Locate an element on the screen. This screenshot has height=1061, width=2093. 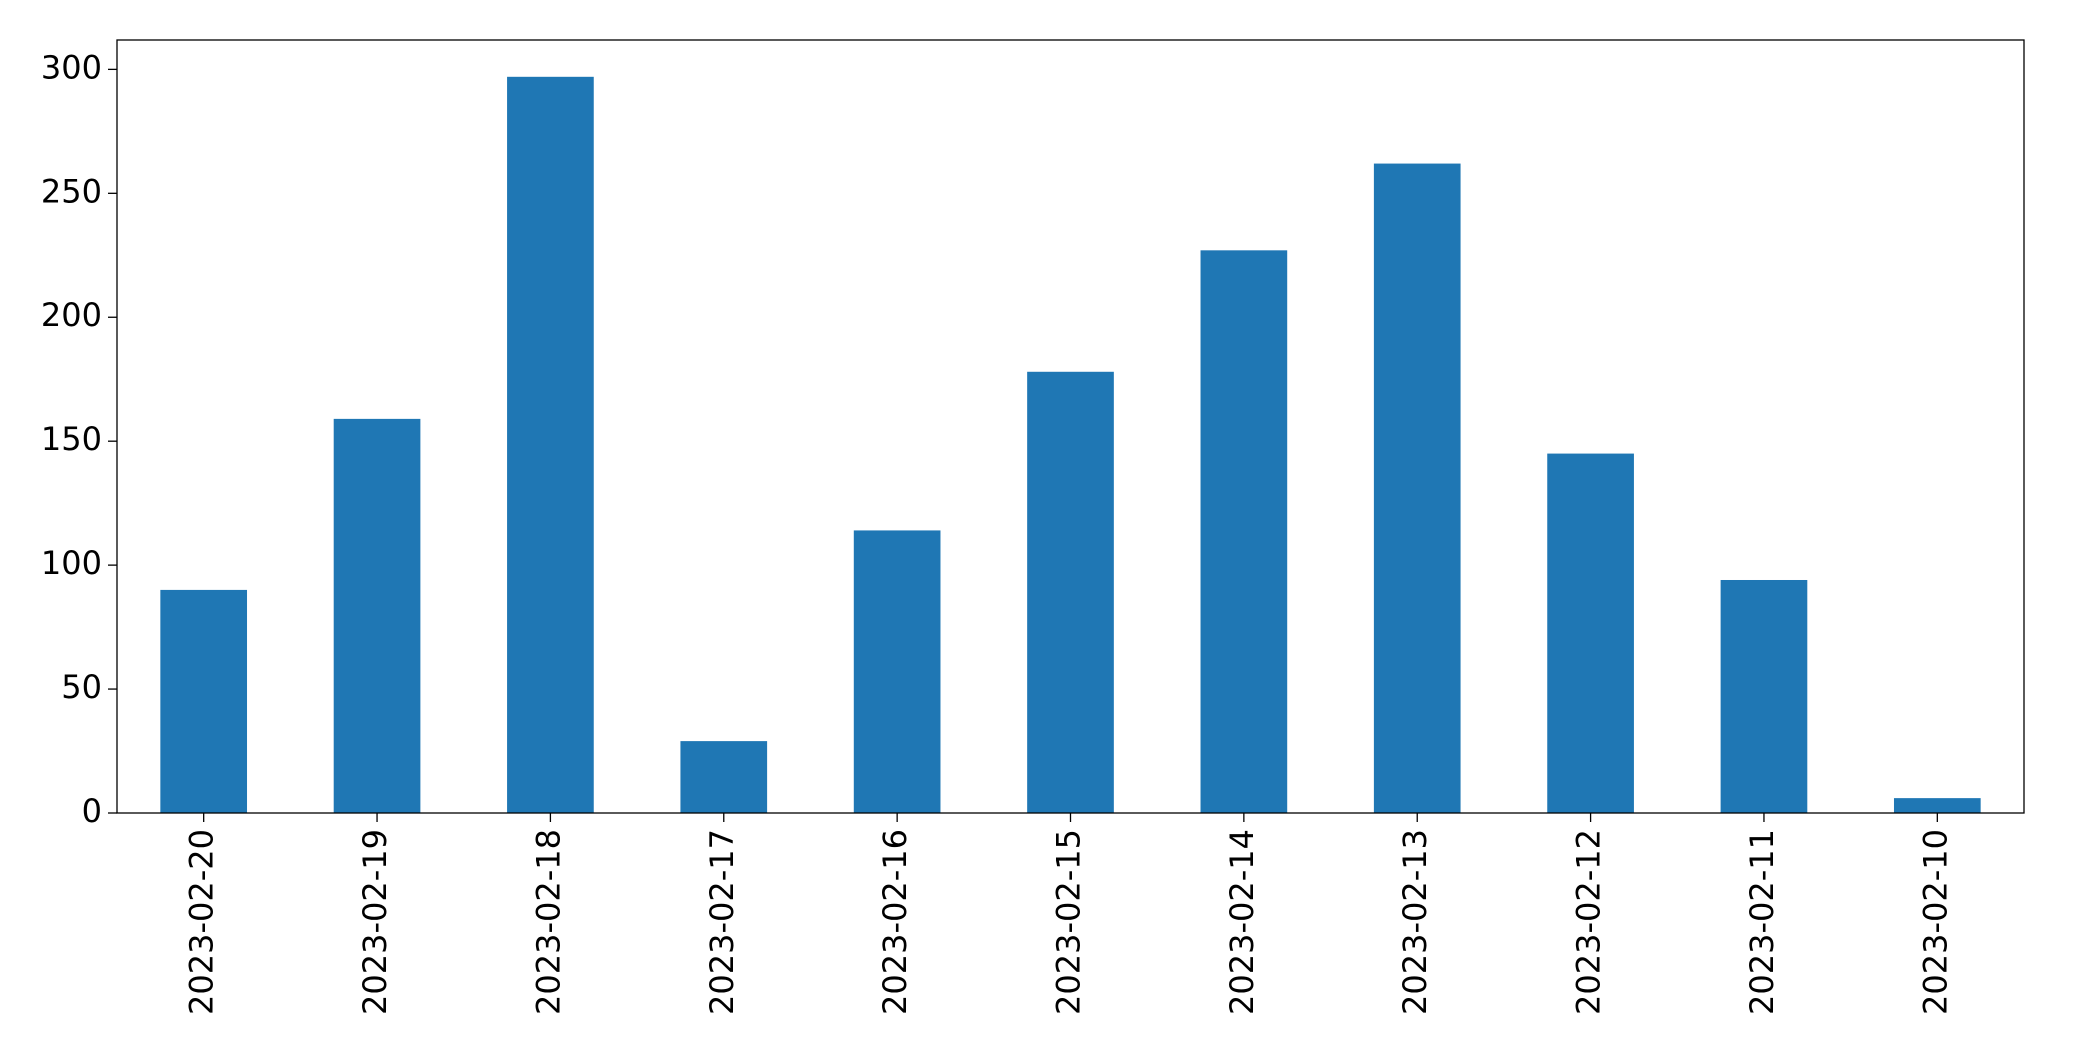
y-tick-label: 250 is located at coordinates (71, 191).